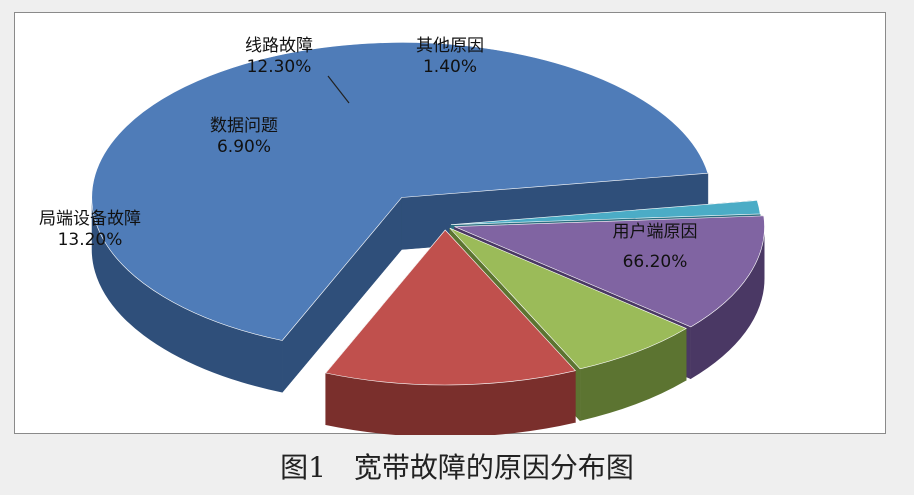  Describe the element at coordinates (90, 240) in the screenshot. I see `slice-value-label-1: 13.20%` at that location.